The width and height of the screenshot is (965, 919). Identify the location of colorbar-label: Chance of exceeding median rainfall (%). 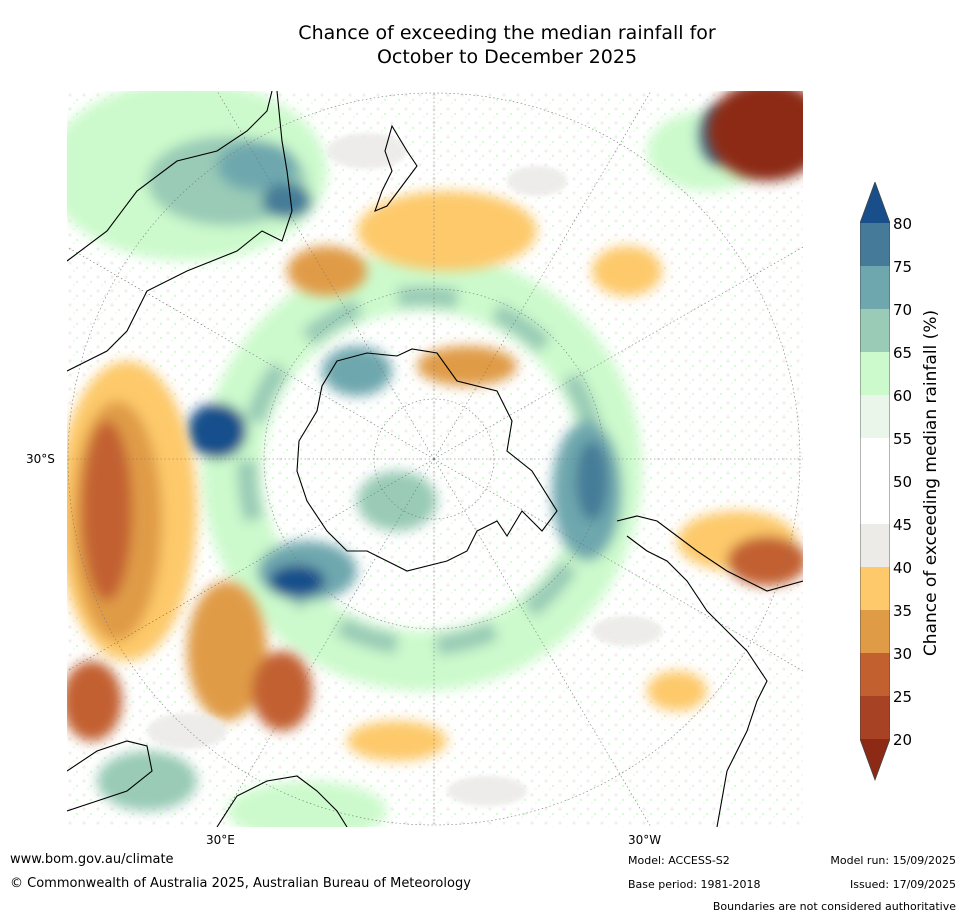
(931, 483).